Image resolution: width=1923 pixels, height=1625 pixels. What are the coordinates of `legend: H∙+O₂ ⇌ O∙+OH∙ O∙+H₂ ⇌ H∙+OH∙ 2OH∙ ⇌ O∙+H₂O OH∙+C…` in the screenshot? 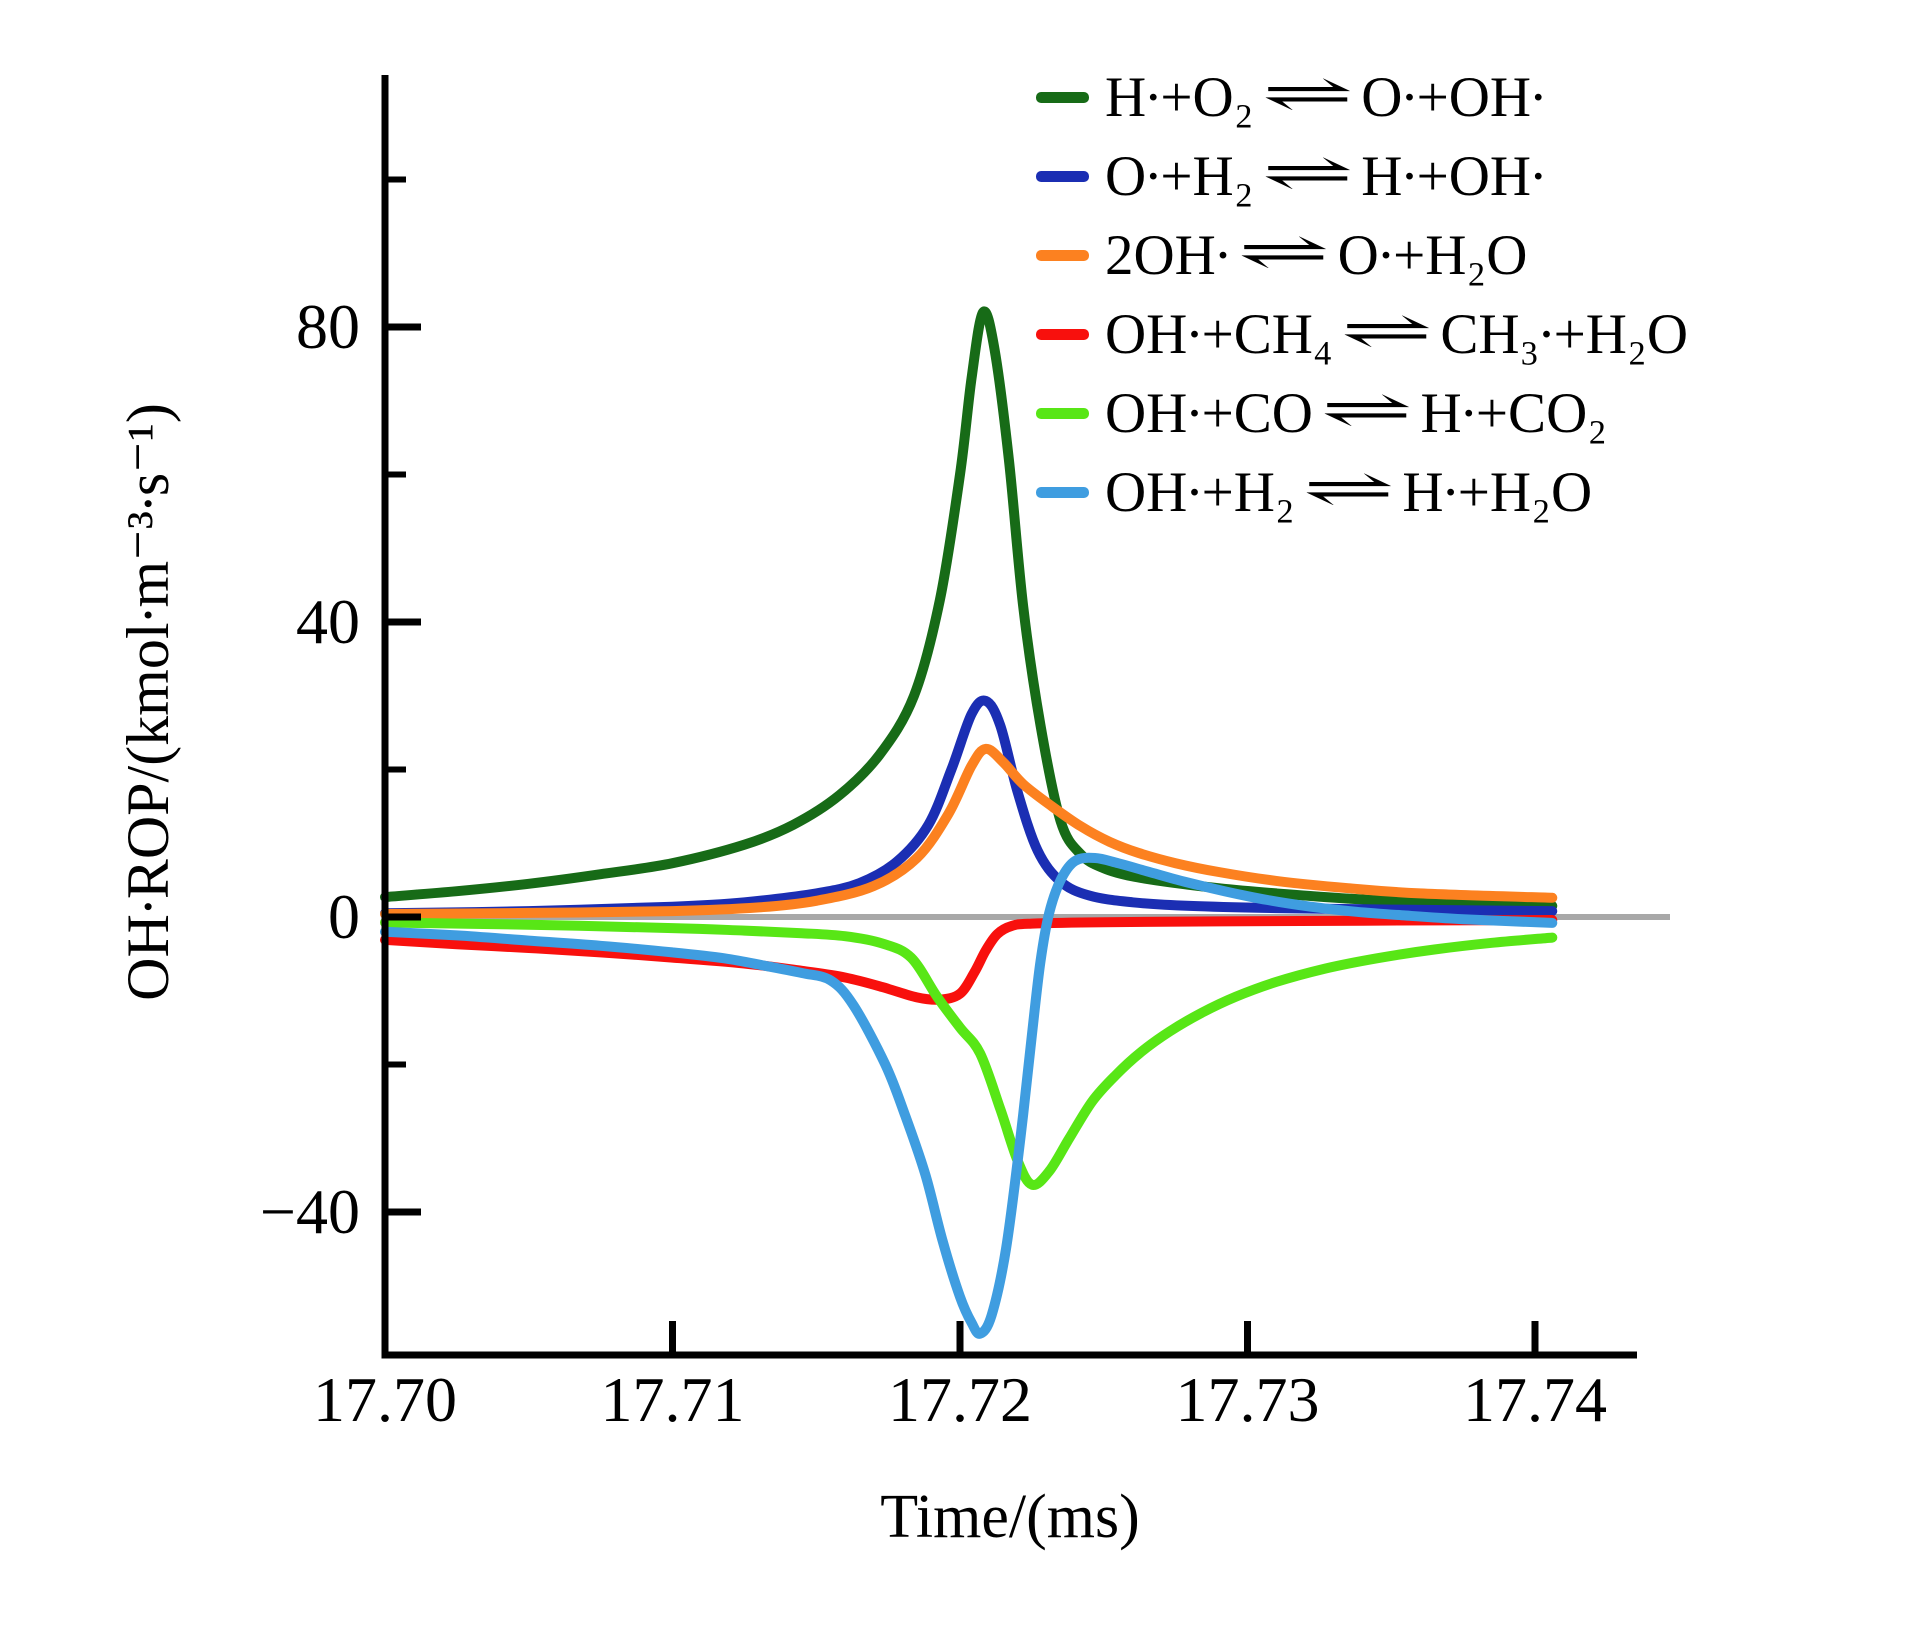 It's located at (1362, 295).